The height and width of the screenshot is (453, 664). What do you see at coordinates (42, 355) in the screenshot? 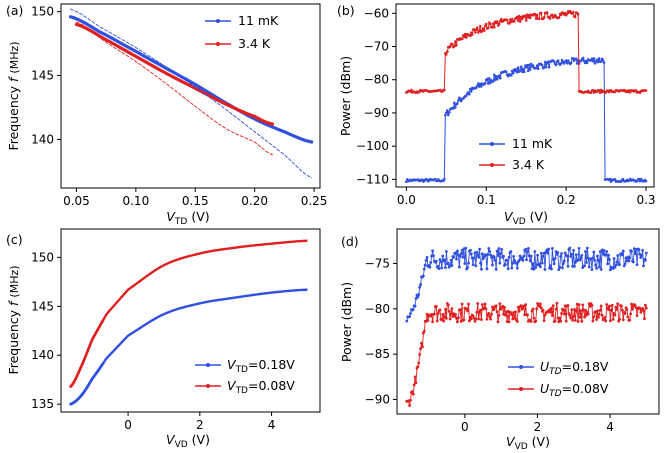
I see `y-tick-label: 140` at bounding box center [42, 355].